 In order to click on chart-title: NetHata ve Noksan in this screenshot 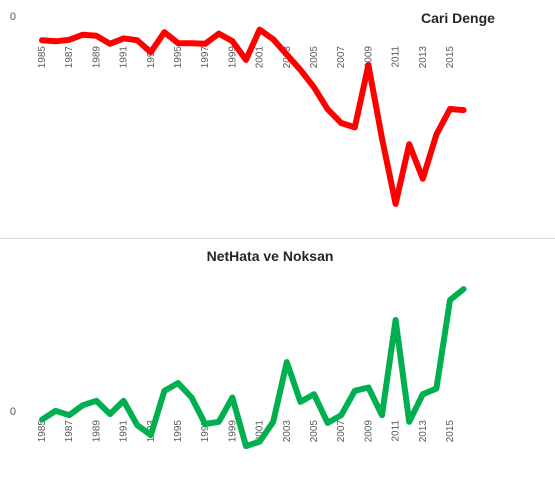, I will do `click(270, 256)`.